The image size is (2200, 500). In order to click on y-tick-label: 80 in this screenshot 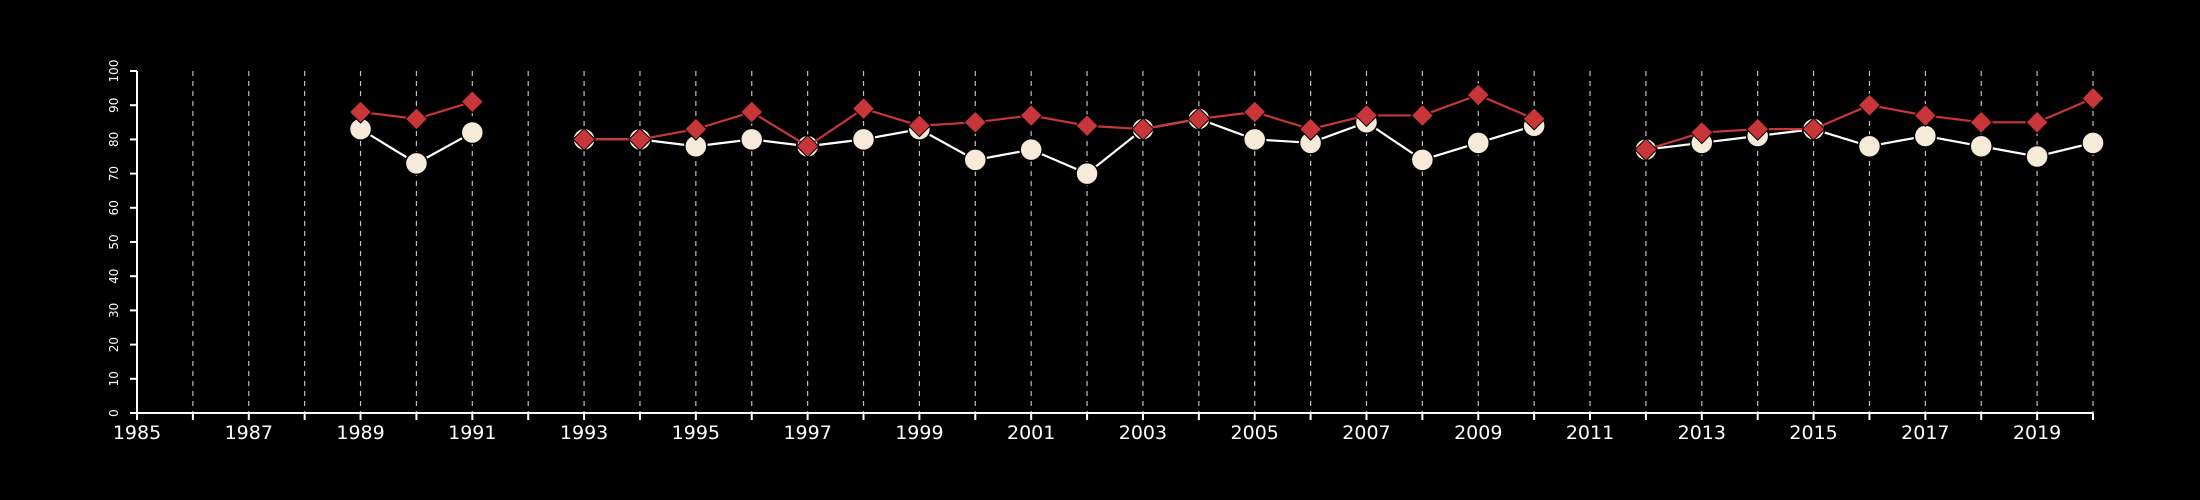, I will do `click(114, 139)`.